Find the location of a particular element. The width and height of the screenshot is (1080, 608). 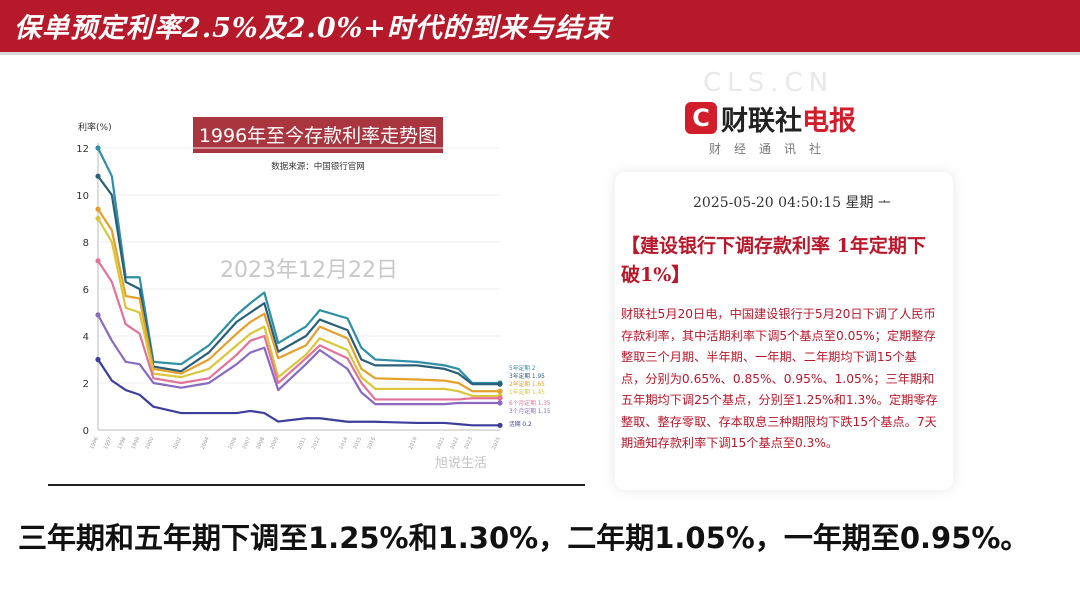

y-tick-label: 6 is located at coordinates (86, 290).